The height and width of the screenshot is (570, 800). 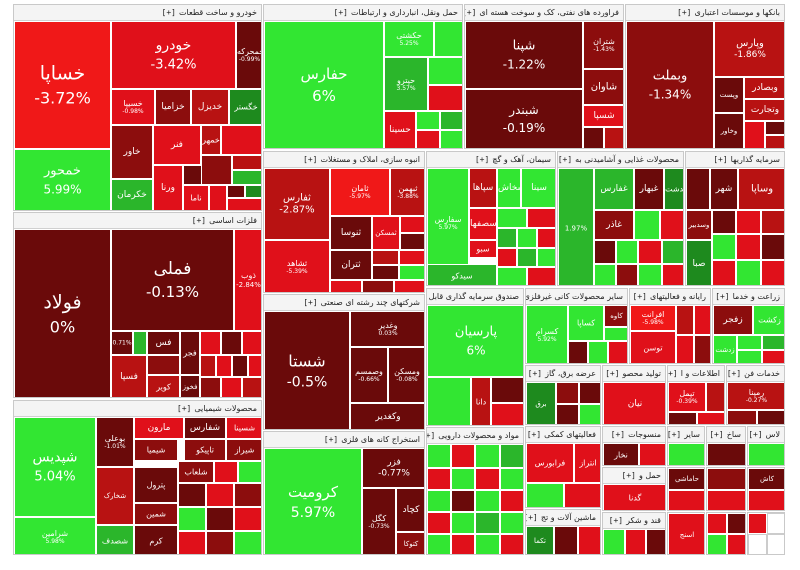 What do you see at coordinates (735, 160) in the screenshot?
I see `sector-header: سرمایه گذاریها[+]` at bounding box center [735, 160].